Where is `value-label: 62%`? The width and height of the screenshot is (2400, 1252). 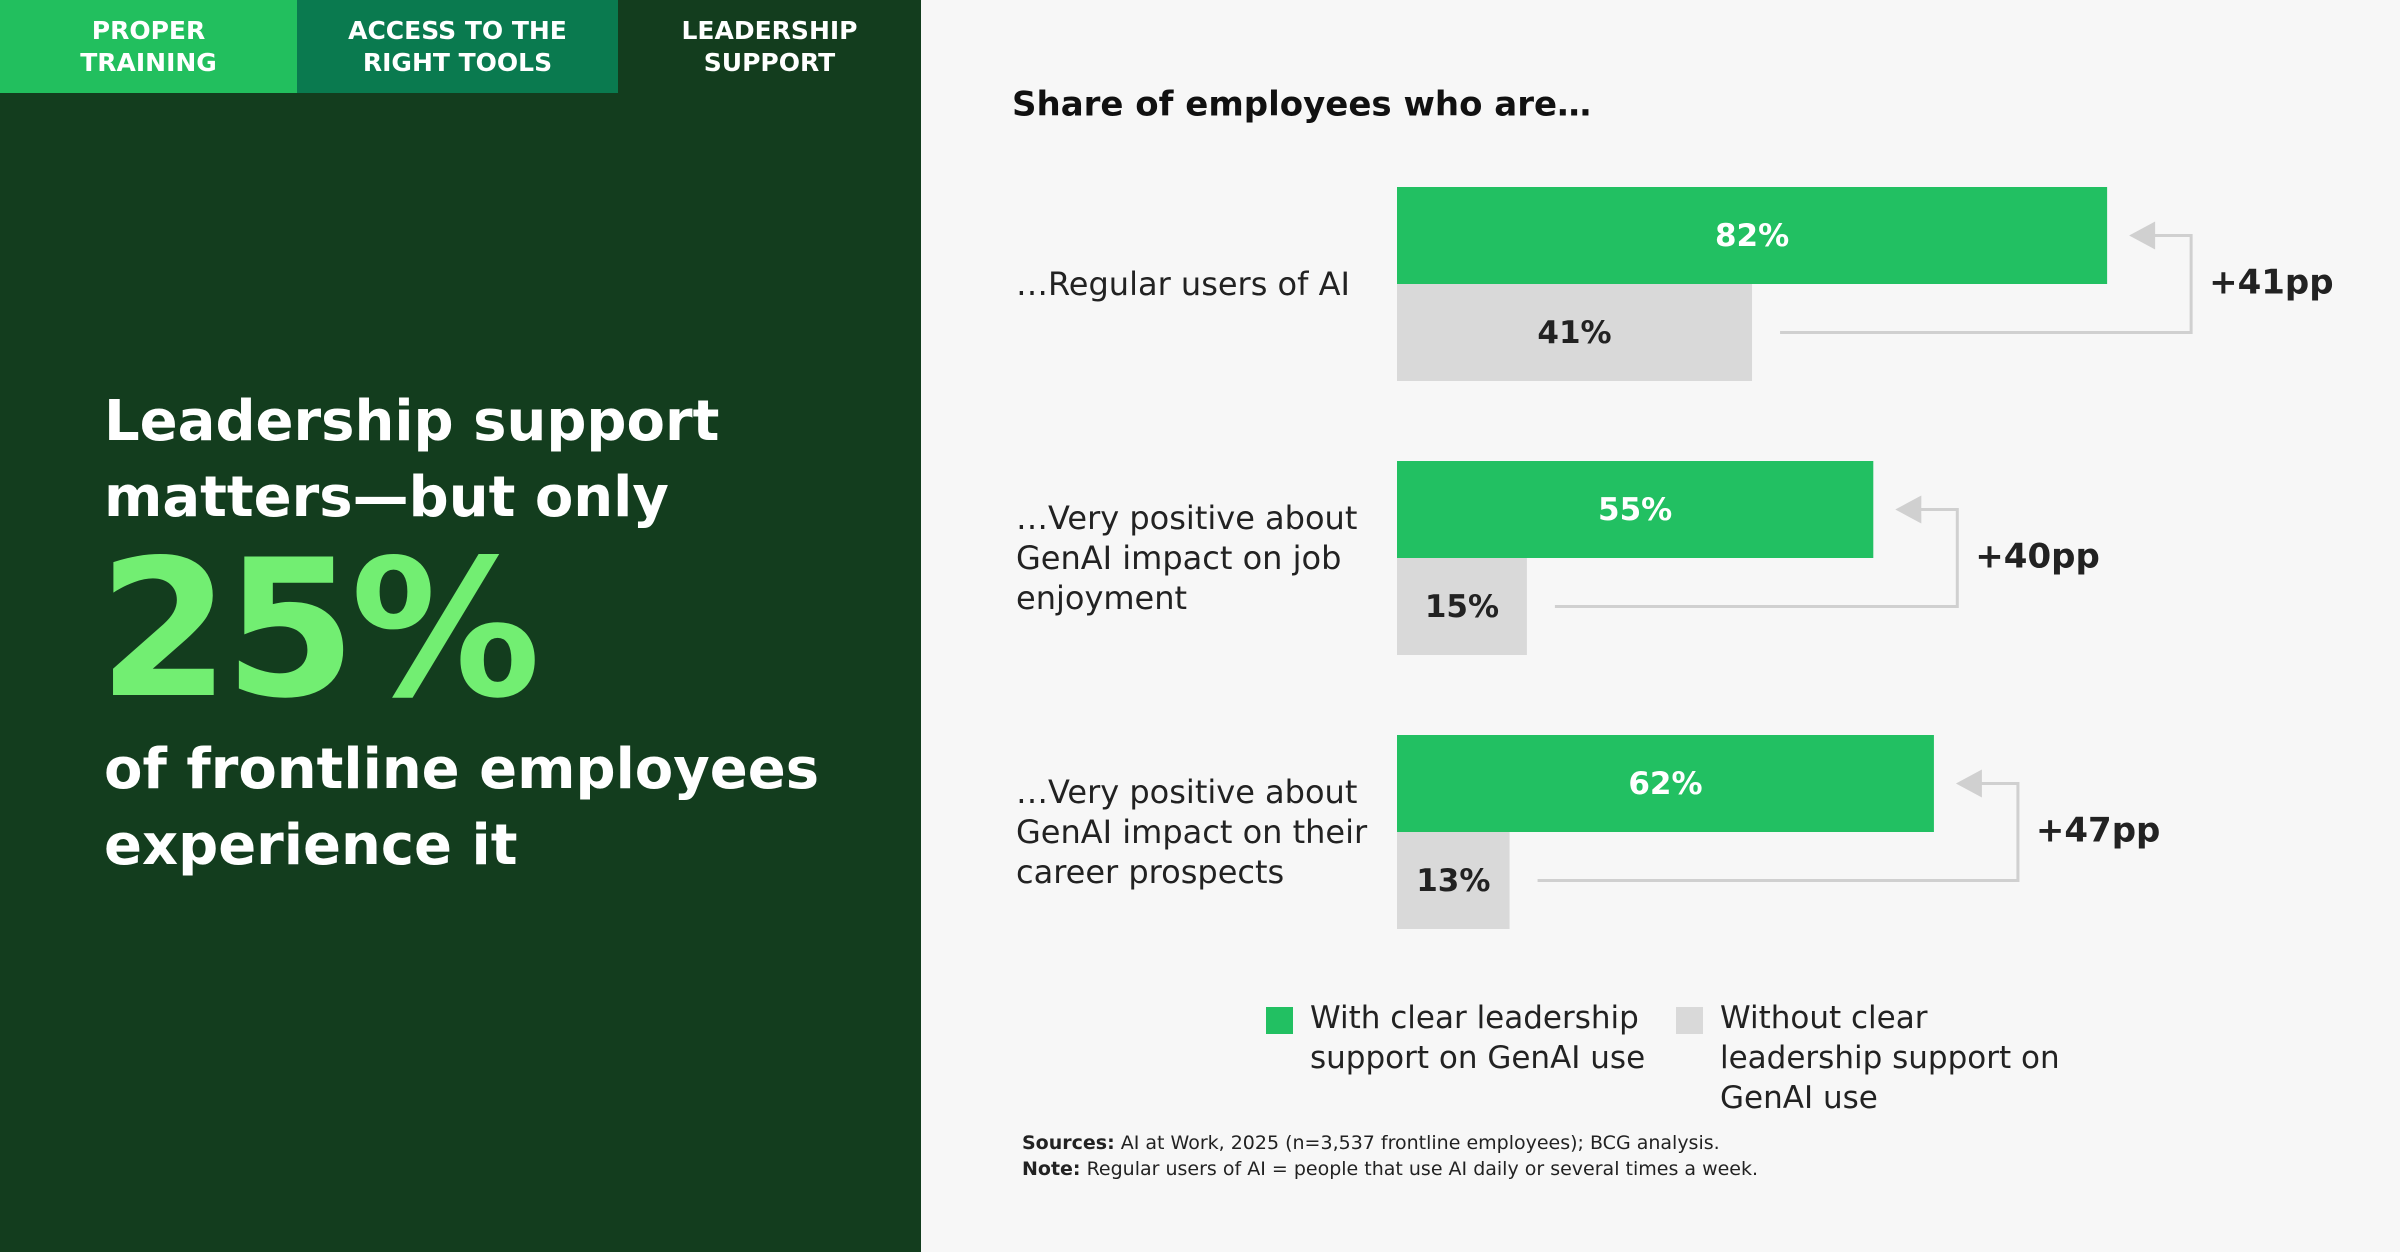 value-label: 62% is located at coordinates (1665, 784).